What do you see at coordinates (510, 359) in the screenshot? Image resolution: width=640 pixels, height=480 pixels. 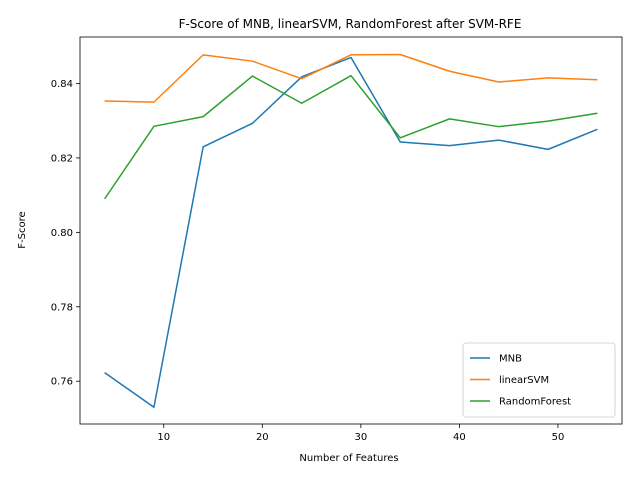 I see `legend-label-mnb: MNB` at bounding box center [510, 359].